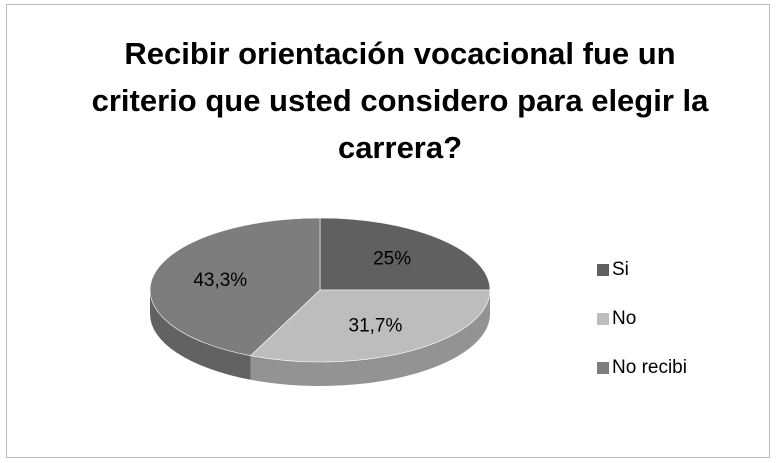 Image resolution: width=779 pixels, height=463 pixels. I want to click on data-label: 31,7%, so click(376, 325).